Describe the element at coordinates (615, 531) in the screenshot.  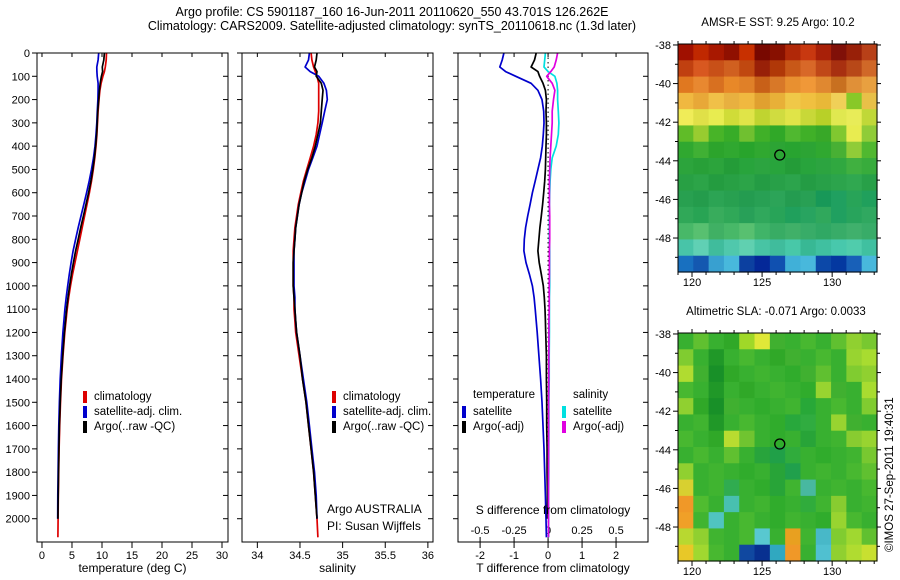
I see `svg-text: 0.5` at that location.